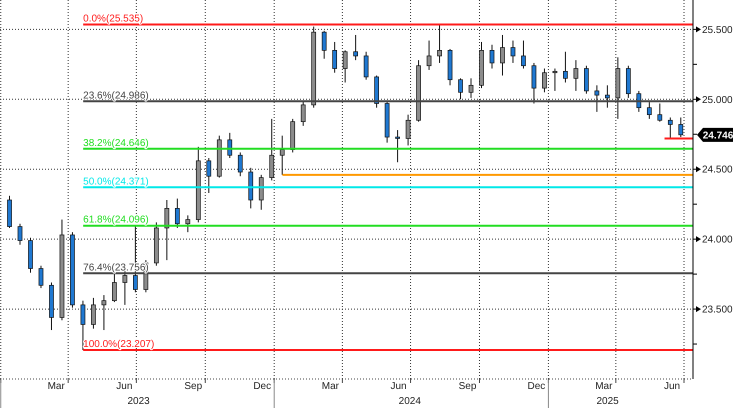 This screenshot has height=408, width=733. What do you see at coordinates (116, 143) in the screenshot?
I see `series-label: 38.2%(24.646)` at bounding box center [116, 143].